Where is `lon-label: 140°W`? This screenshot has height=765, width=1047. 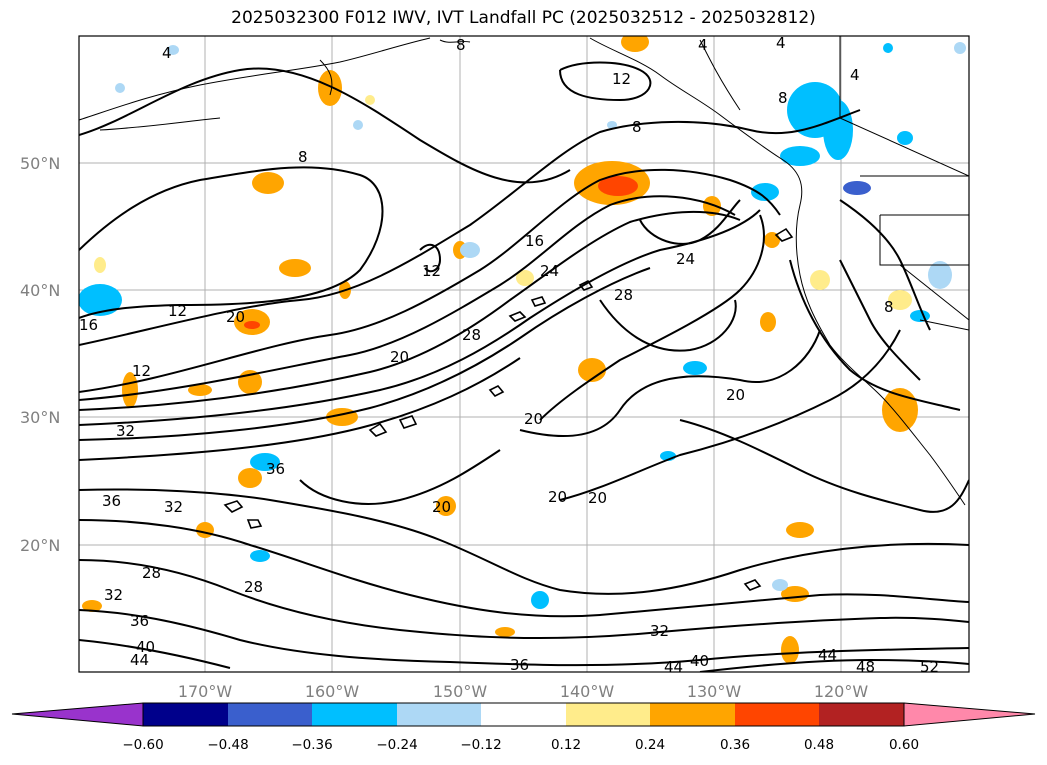 lon-label: 140°W is located at coordinates (587, 691).